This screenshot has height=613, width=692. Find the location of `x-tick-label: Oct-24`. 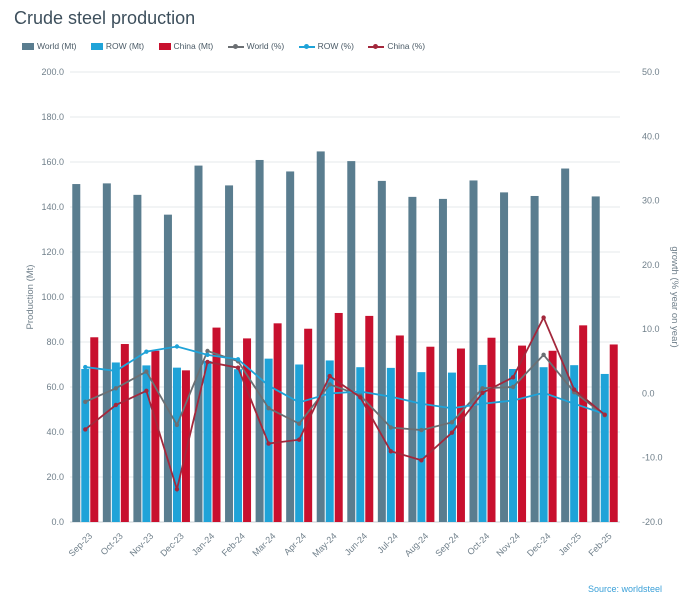

x-tick-label: Oct-24 is located at coordinates (478, 544).